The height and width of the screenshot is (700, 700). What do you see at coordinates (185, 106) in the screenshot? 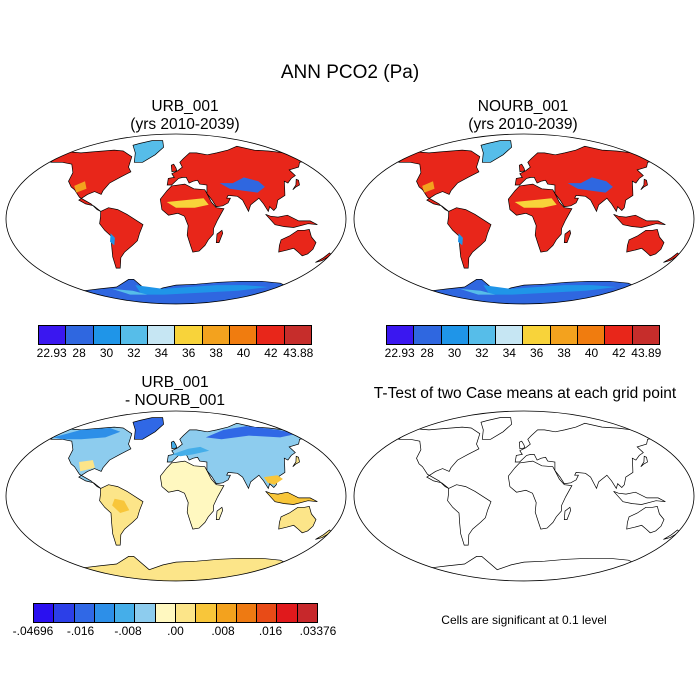
I see `panel-urb-title-line1: URB_001` at bounding box center [185, 106].